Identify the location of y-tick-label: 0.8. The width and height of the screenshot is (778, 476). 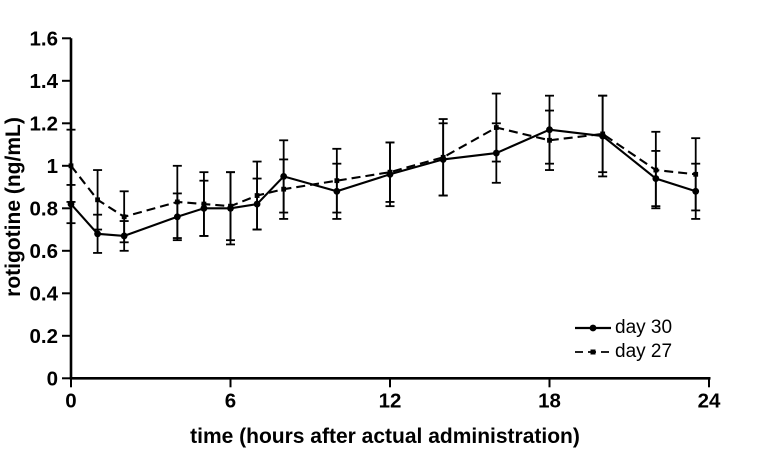
(44, 208).